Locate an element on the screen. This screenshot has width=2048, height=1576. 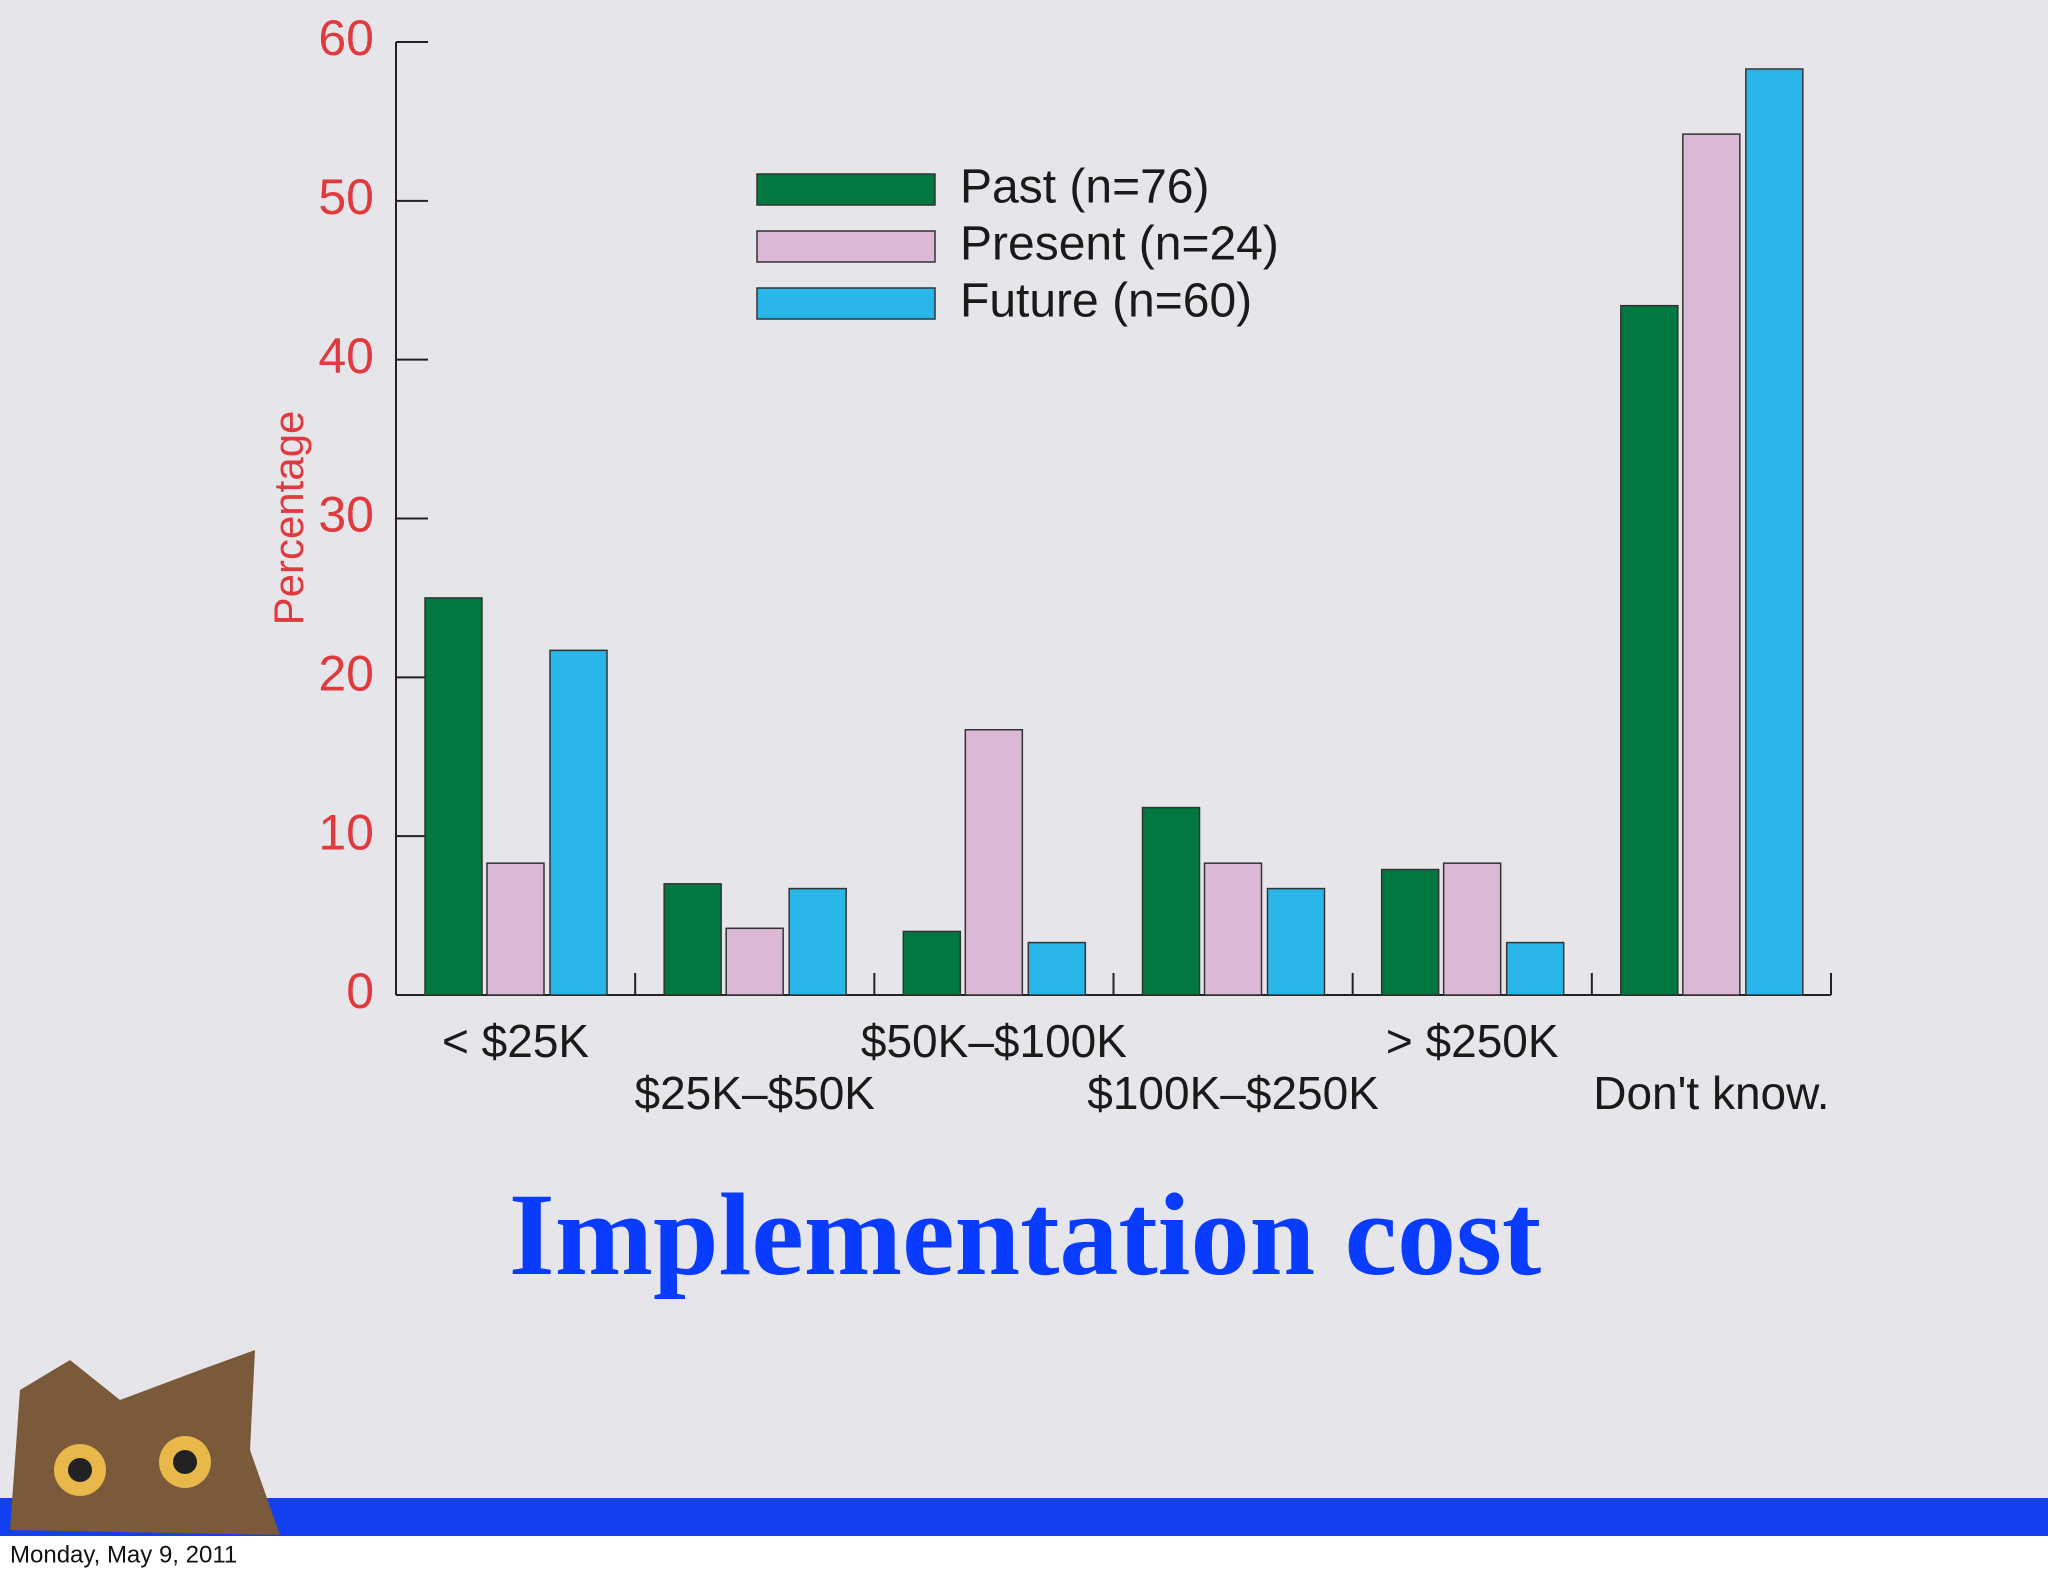
y-tick-label: 50 is located at coordinates (346, 197).